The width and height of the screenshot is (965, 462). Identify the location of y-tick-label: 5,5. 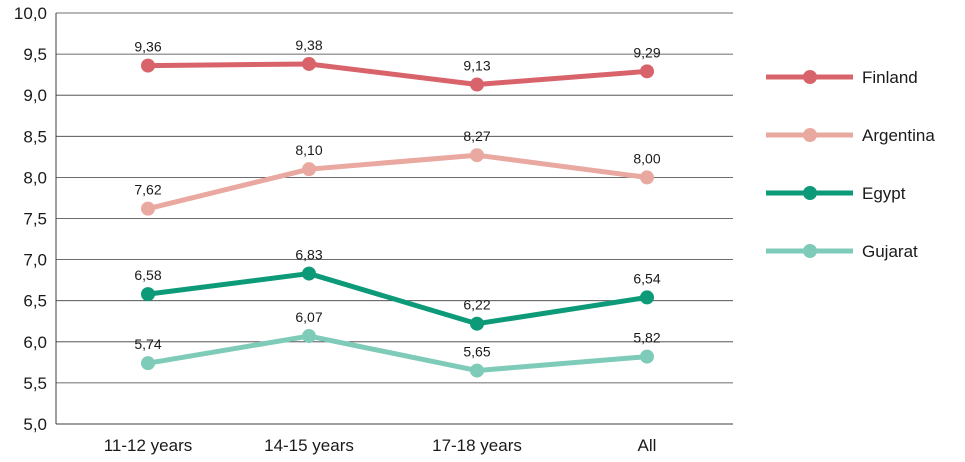
(35, 383).